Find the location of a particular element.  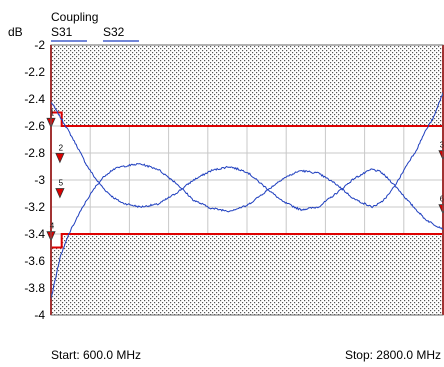

marker-label: 2 is located at coordinates (61, 147).